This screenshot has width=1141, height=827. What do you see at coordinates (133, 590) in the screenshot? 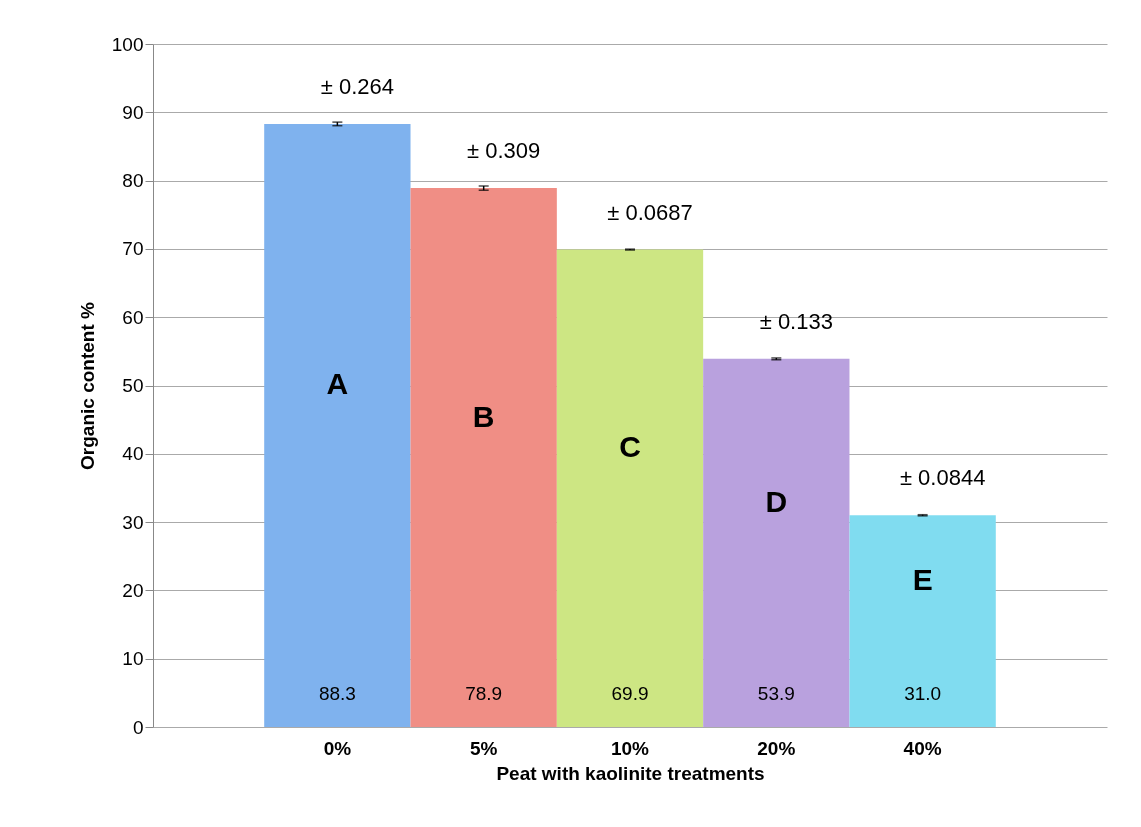
I see `y-tick-label: 20` at bounding box center [133, 590].